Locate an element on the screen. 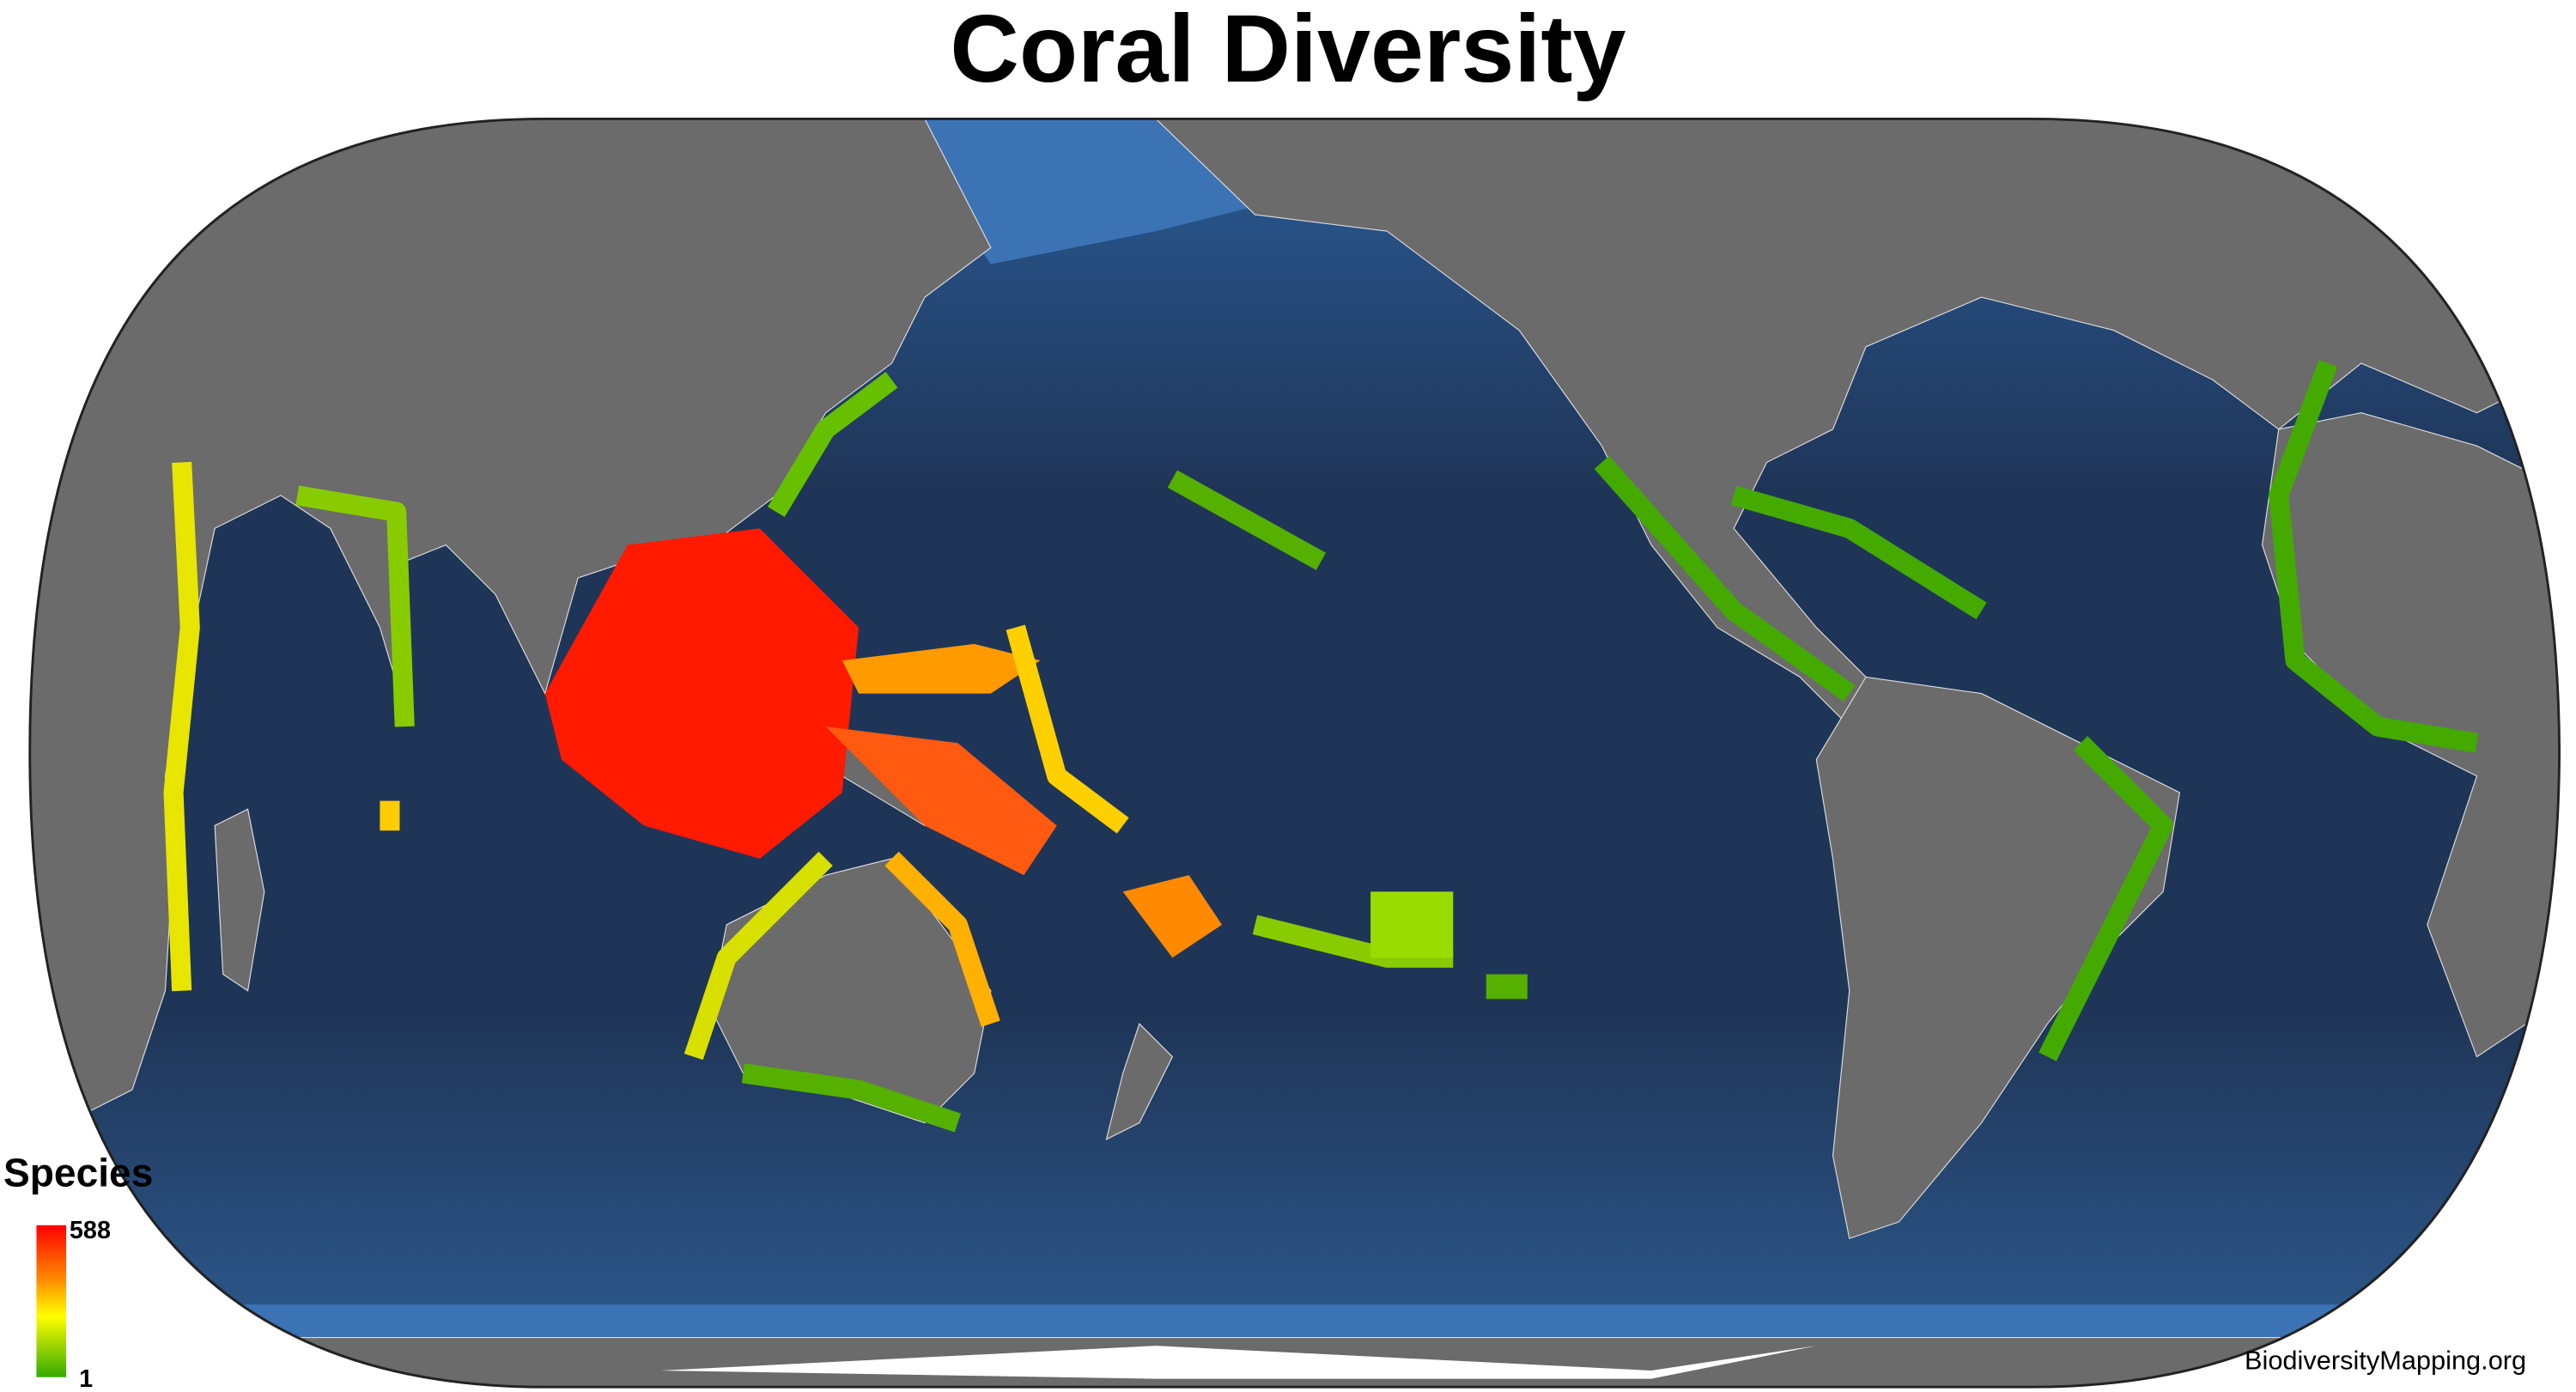  coral-tuamotu is located at coordinates (1412, 924).